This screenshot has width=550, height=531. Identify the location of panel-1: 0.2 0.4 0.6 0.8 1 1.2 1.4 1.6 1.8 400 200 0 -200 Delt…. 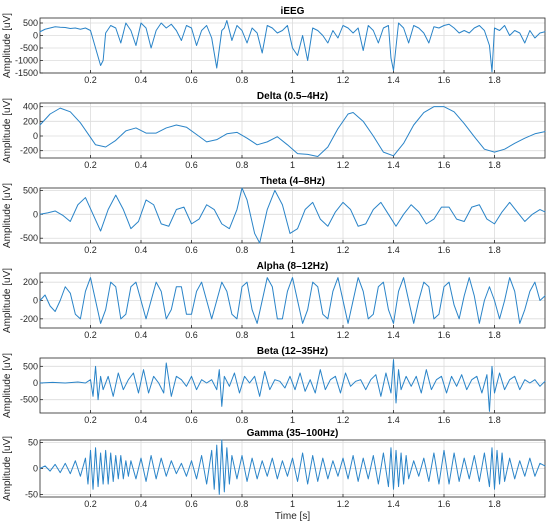
(274, 130).